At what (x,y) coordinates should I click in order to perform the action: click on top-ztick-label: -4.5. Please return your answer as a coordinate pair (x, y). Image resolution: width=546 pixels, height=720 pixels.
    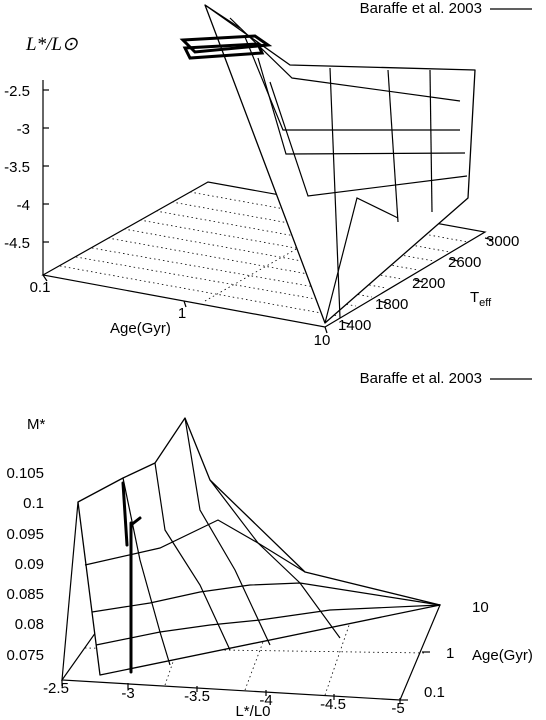
    Looking at the image, I should click on (17, 243).